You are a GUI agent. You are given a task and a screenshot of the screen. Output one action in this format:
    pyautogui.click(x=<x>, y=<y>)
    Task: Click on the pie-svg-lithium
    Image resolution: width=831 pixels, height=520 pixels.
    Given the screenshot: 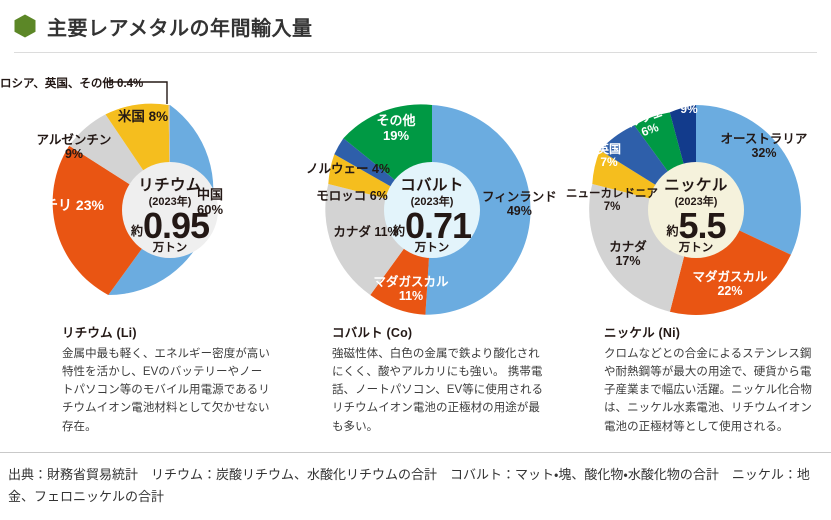 What is the action you would take?
    pyautogui.click(x=135, y=188)
    